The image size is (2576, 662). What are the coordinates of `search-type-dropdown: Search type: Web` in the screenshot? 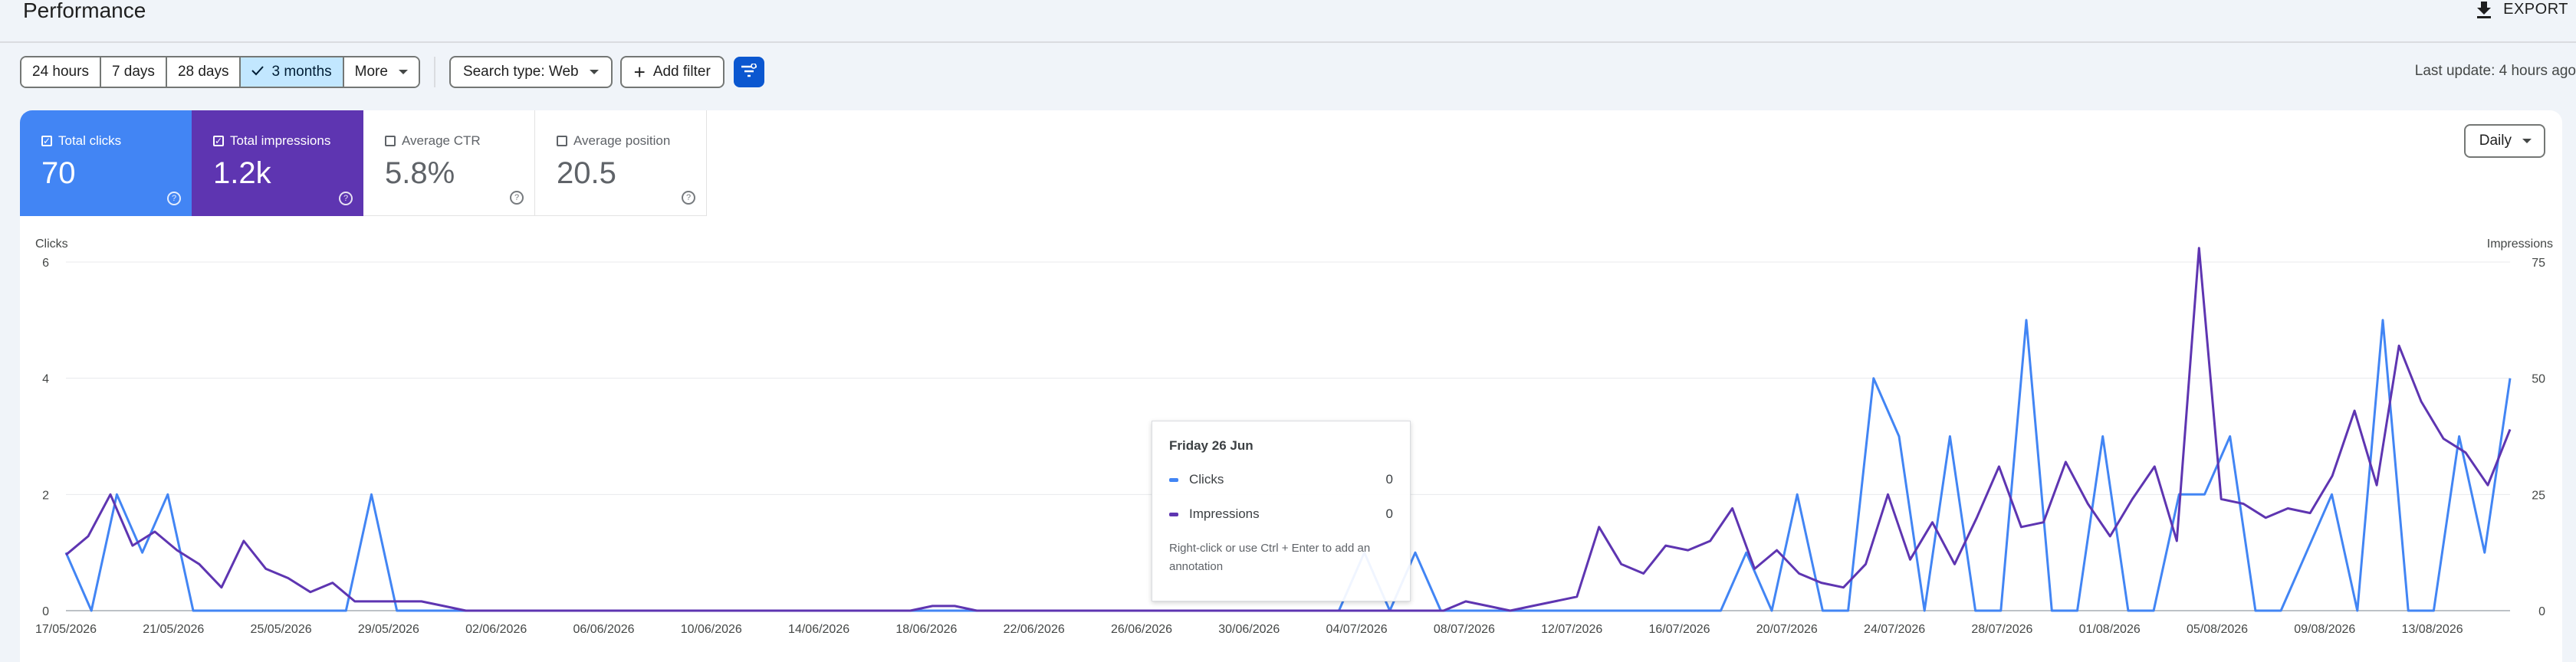 It's located at (531, 72).